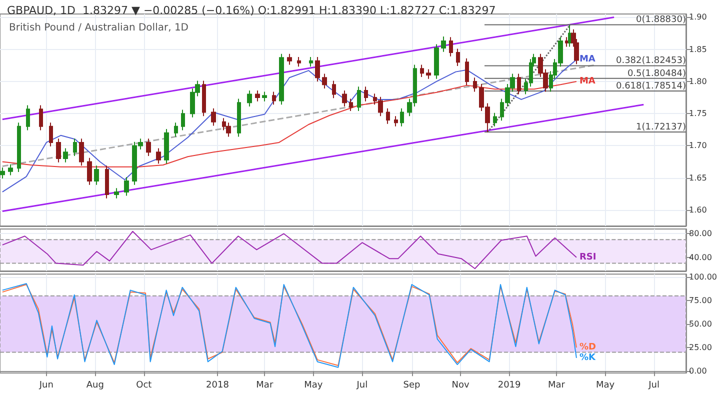  Describe the element at coordinates (46, 385) in the screenshot. I see `x-tick-label: Jun` at that location.